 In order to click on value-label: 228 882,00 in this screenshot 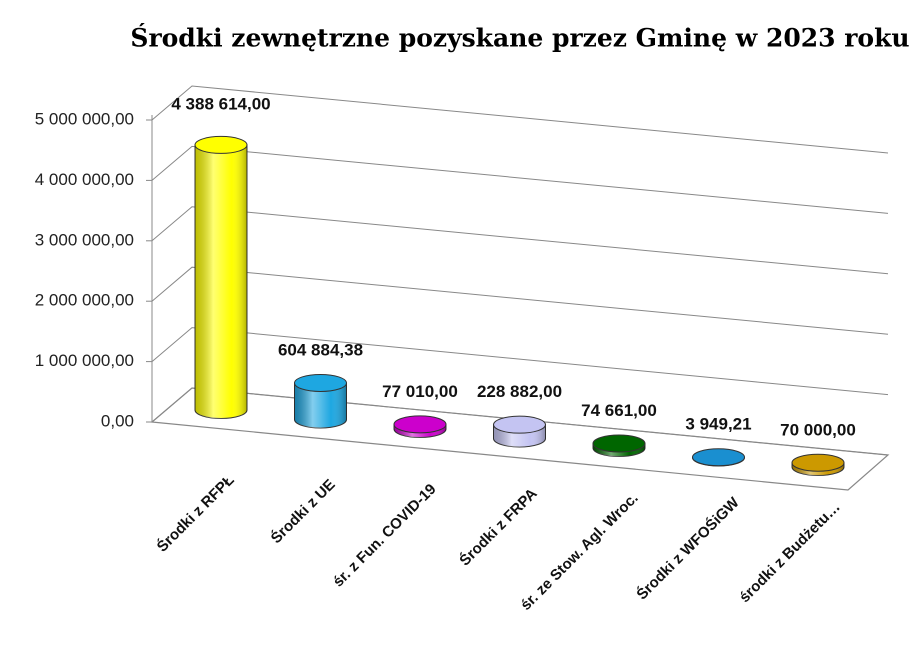, I will do `click(519, 391)`.